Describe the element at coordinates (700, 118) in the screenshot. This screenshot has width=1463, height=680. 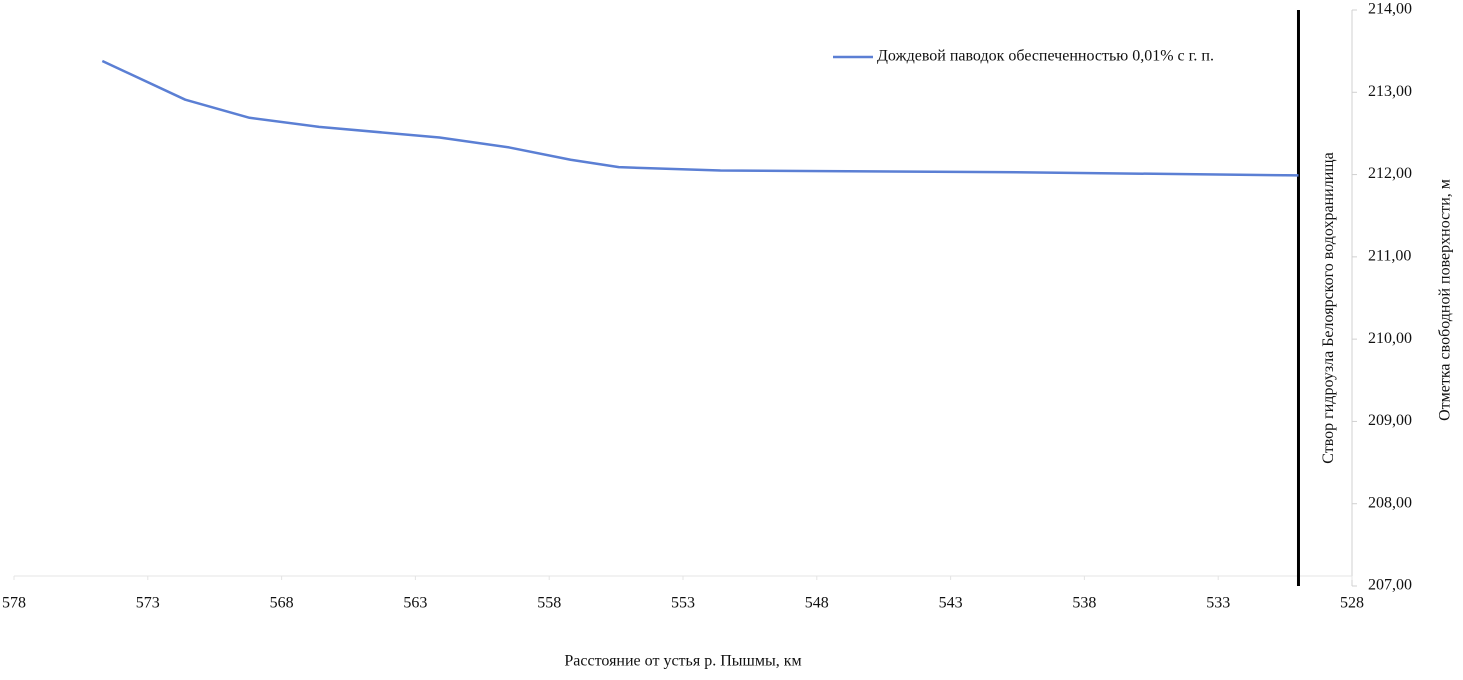
I see `series-line` at that location.